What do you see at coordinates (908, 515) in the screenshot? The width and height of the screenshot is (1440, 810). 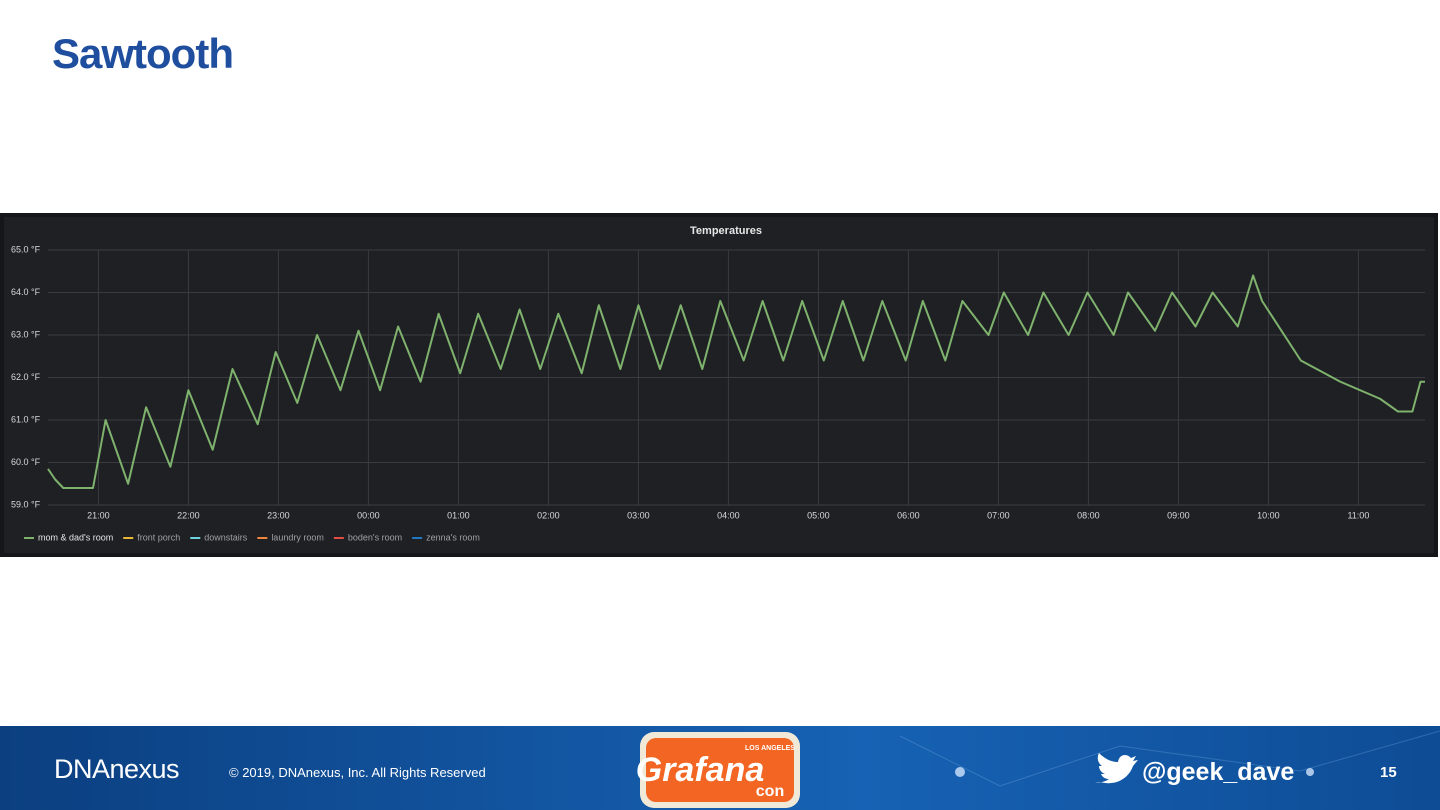 I see `x-tick-label: 06:00` at bounding box center [908, 515].